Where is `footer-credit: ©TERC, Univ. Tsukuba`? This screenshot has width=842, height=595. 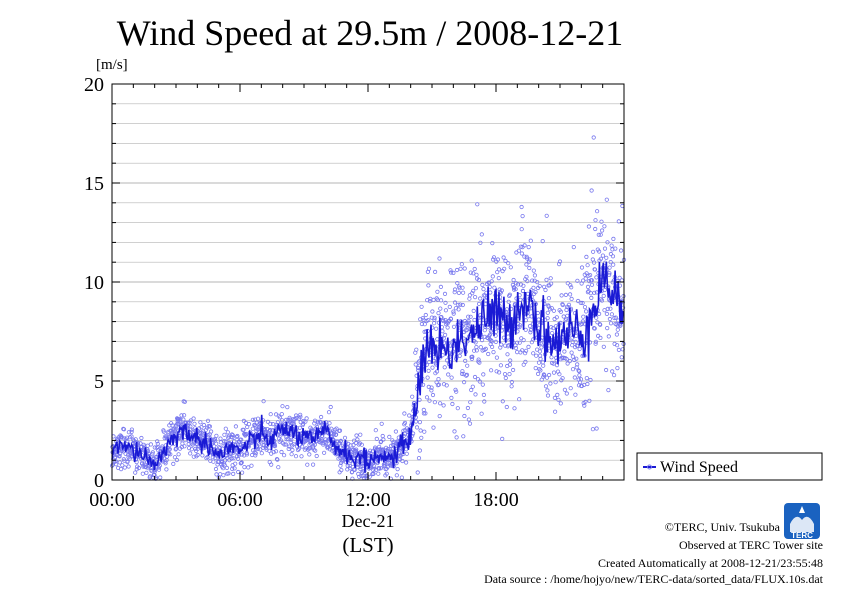
footer-credit: ©TERC, Univ. Tsukuba is located at coordinates (723, 527).